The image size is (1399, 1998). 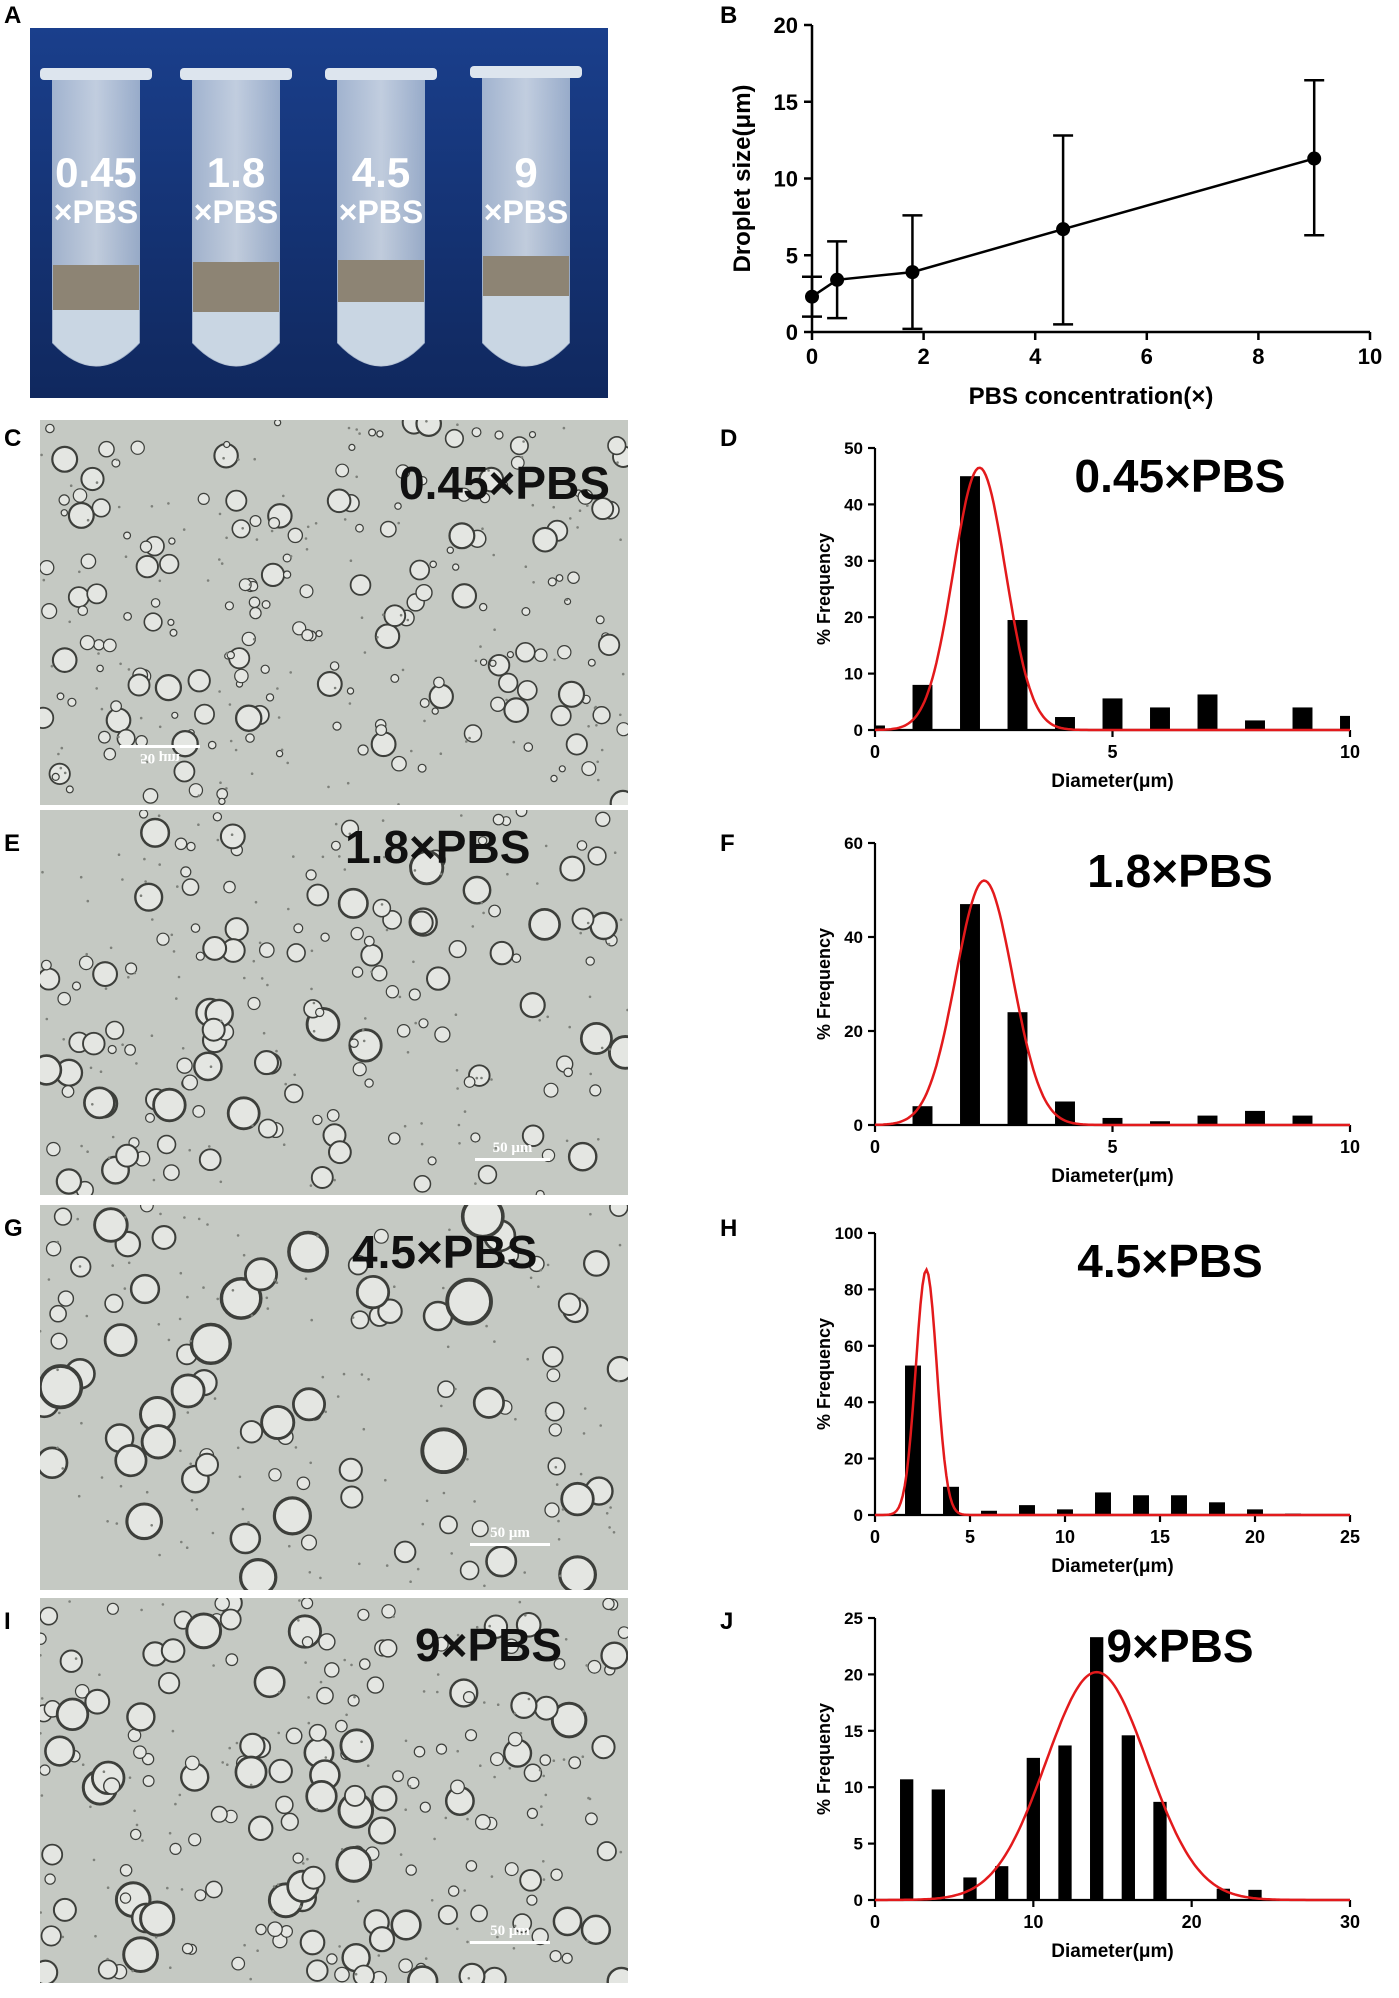 I want to click on tube-label-3-number: 4.5, so click(x=381, y=172).